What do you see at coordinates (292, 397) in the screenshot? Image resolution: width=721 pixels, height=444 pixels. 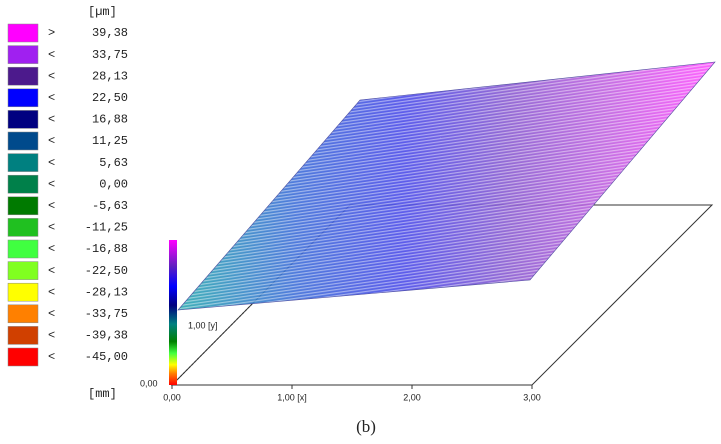 I see `x-tick-label: 1,00 [x]` at bounding box center [292, 397].